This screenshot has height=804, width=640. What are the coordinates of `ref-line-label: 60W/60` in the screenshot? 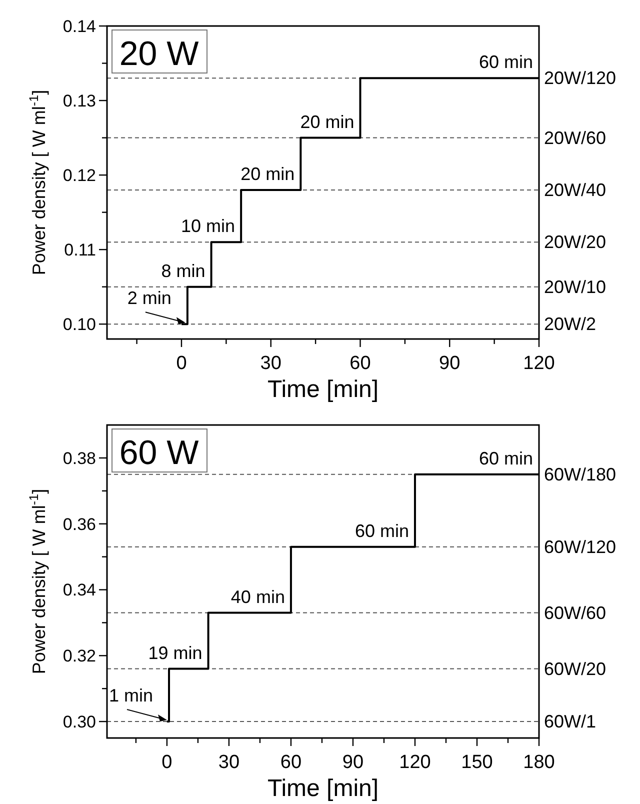 It's located at (575, 612).